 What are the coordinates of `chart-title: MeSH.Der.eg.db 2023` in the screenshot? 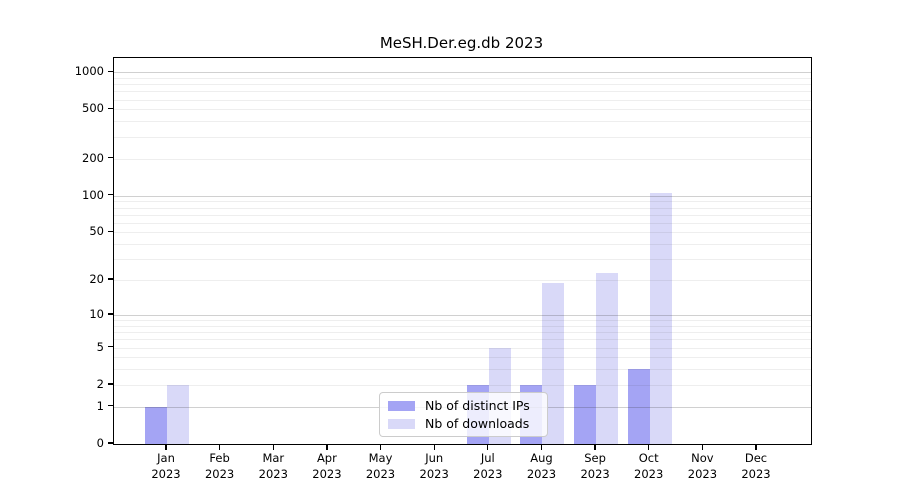 It's located at (461, 43).